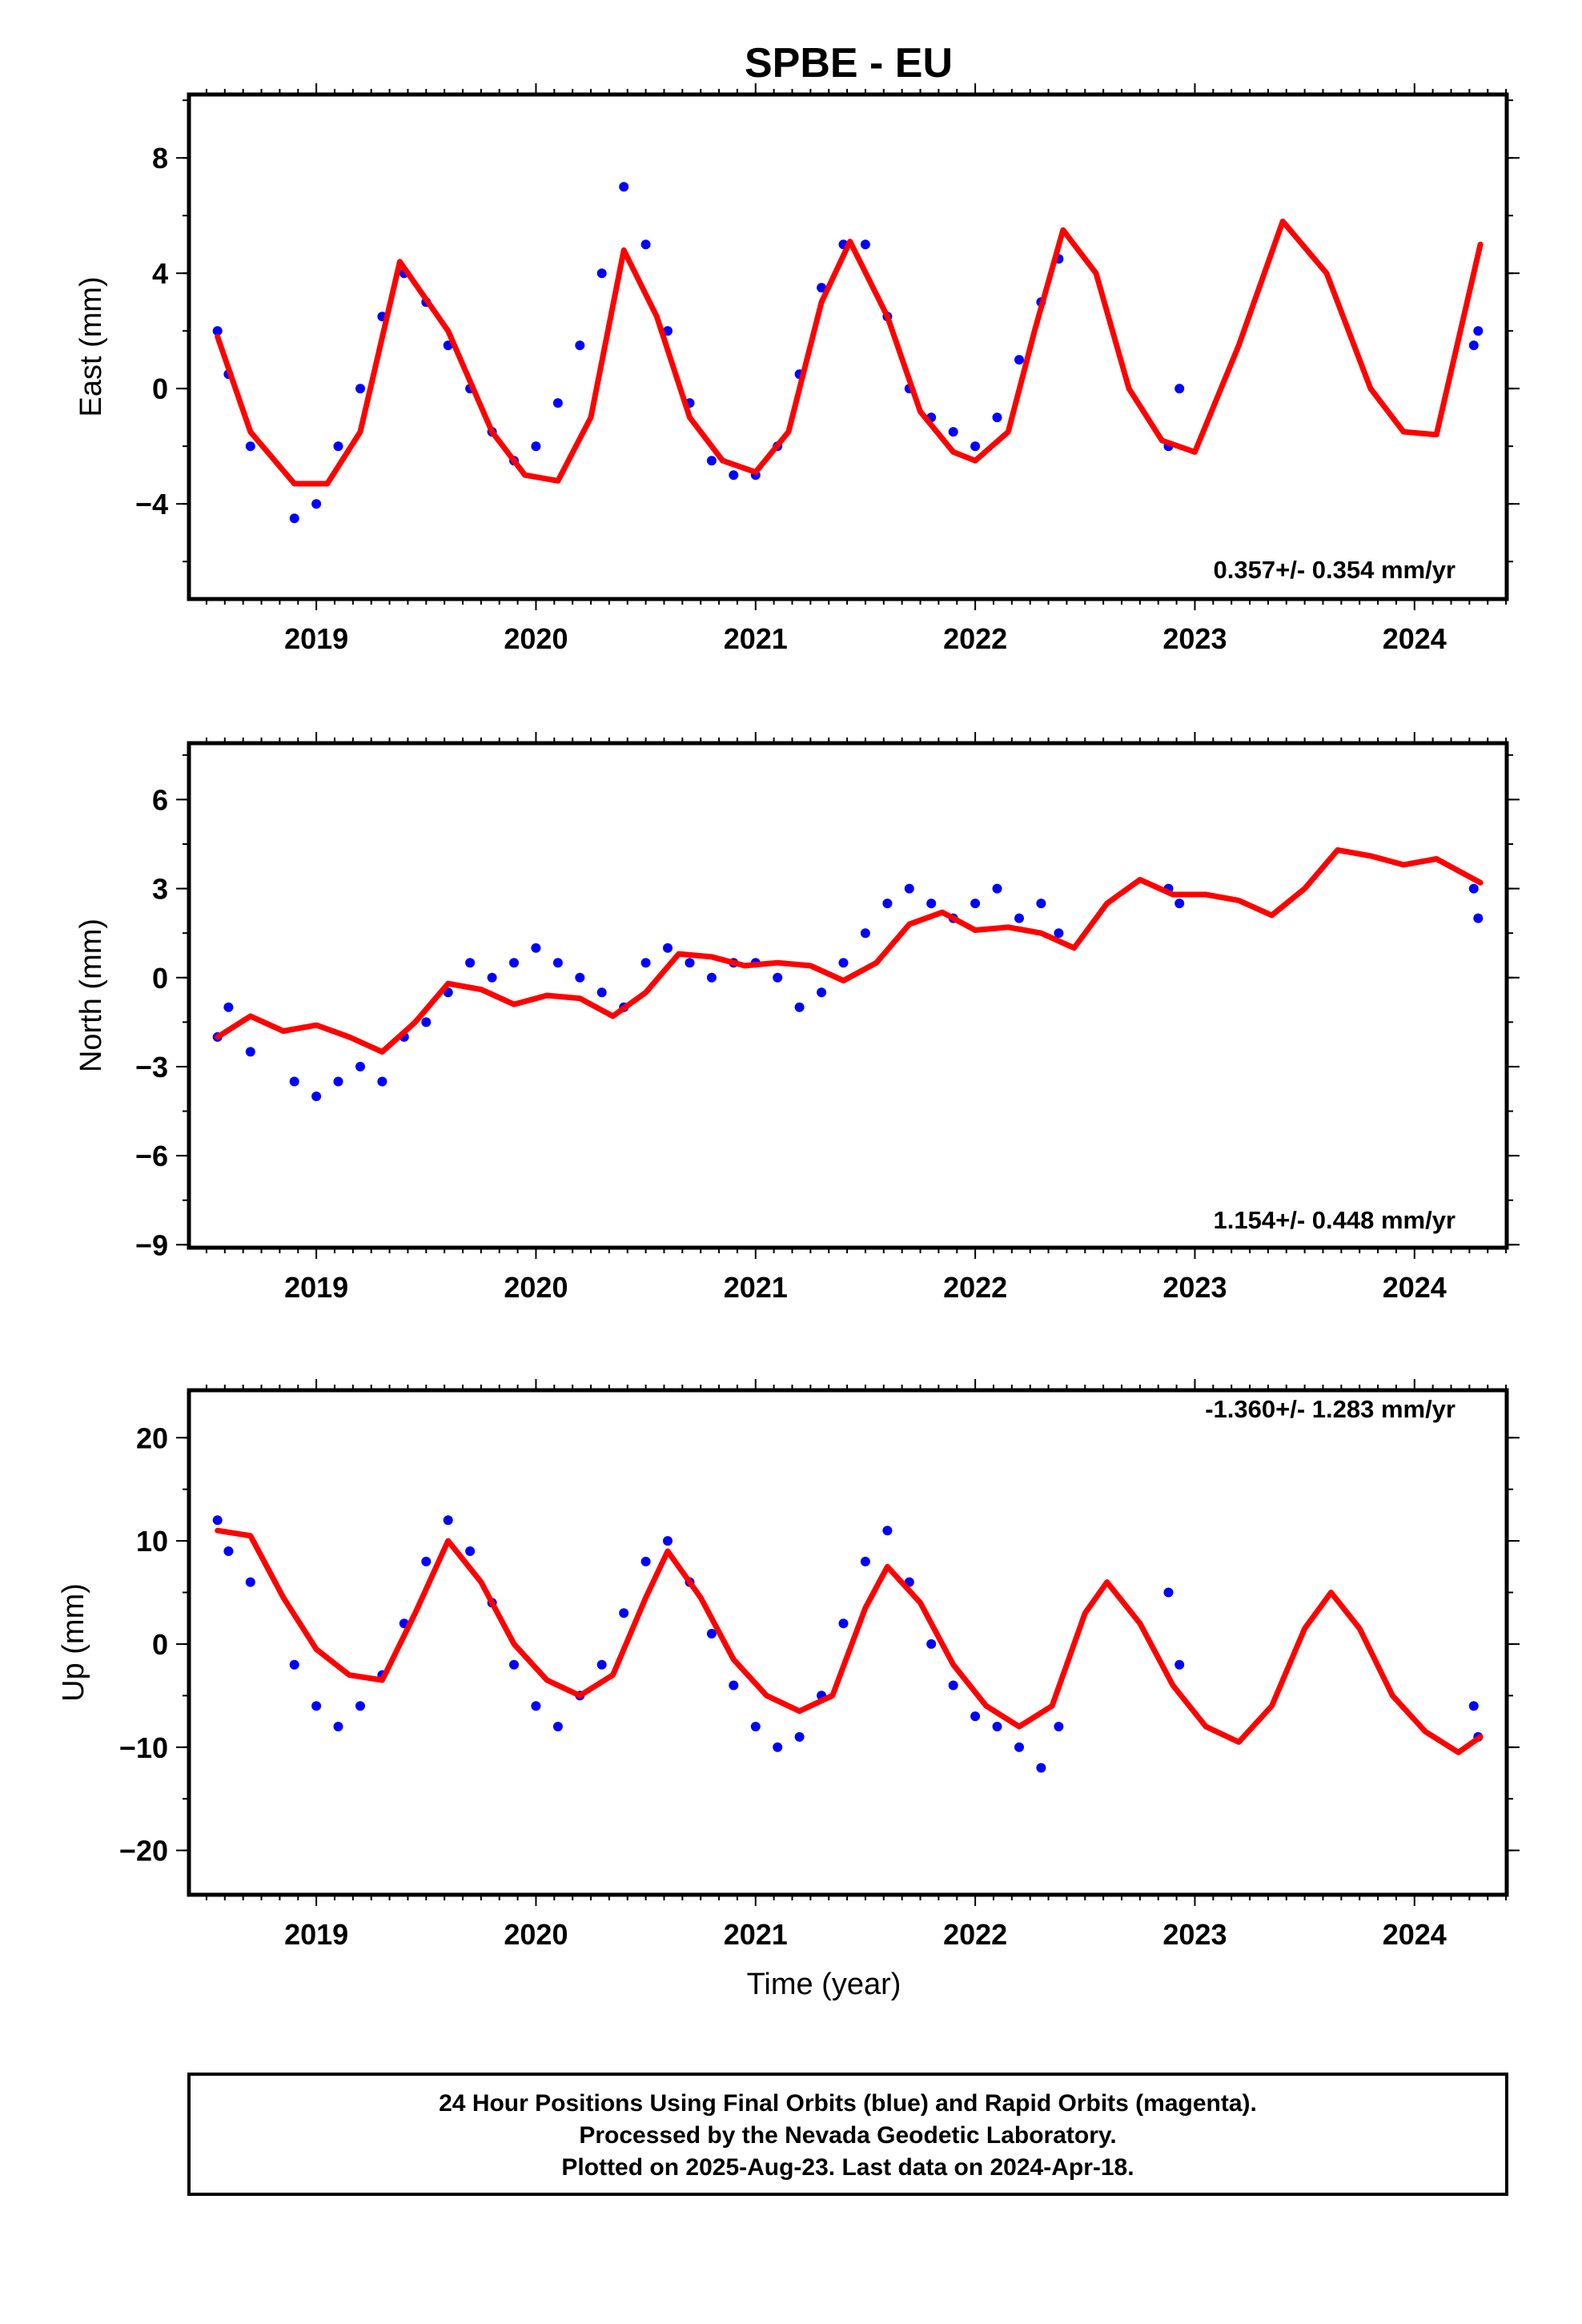  I want to click on velocity-annotation: -1.360+/- 1.283 mm/yr, so click(1330, 1409).